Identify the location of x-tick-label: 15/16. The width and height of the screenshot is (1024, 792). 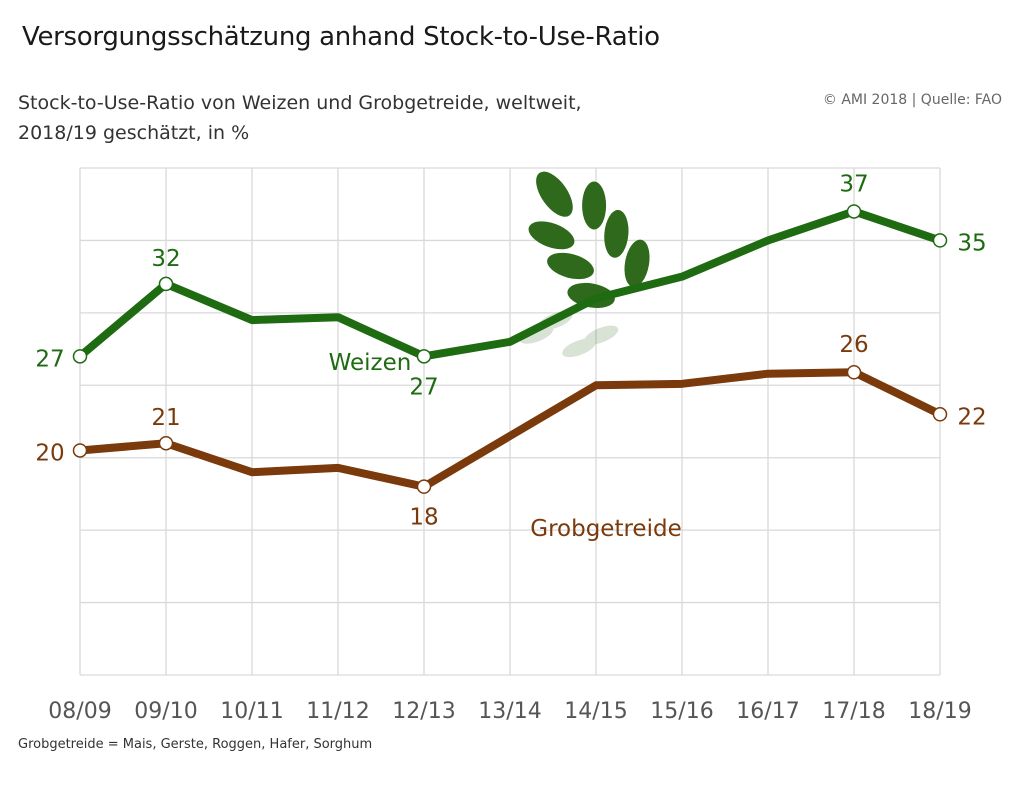
(681, 711).